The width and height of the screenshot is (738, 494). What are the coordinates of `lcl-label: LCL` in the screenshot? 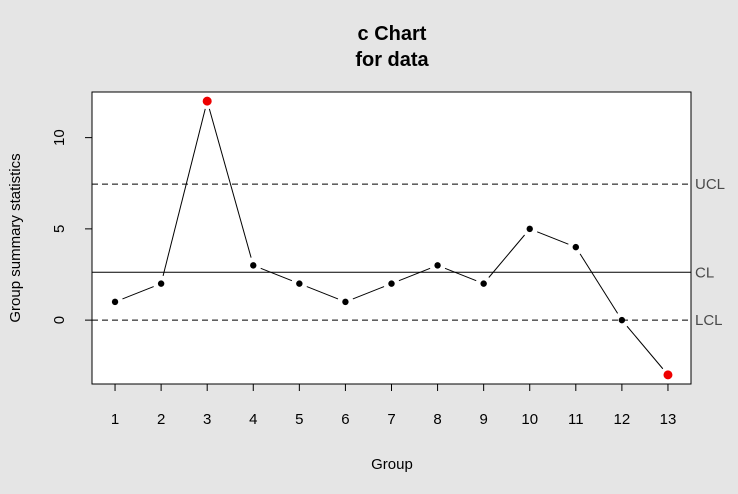 It's located at (709, 320).